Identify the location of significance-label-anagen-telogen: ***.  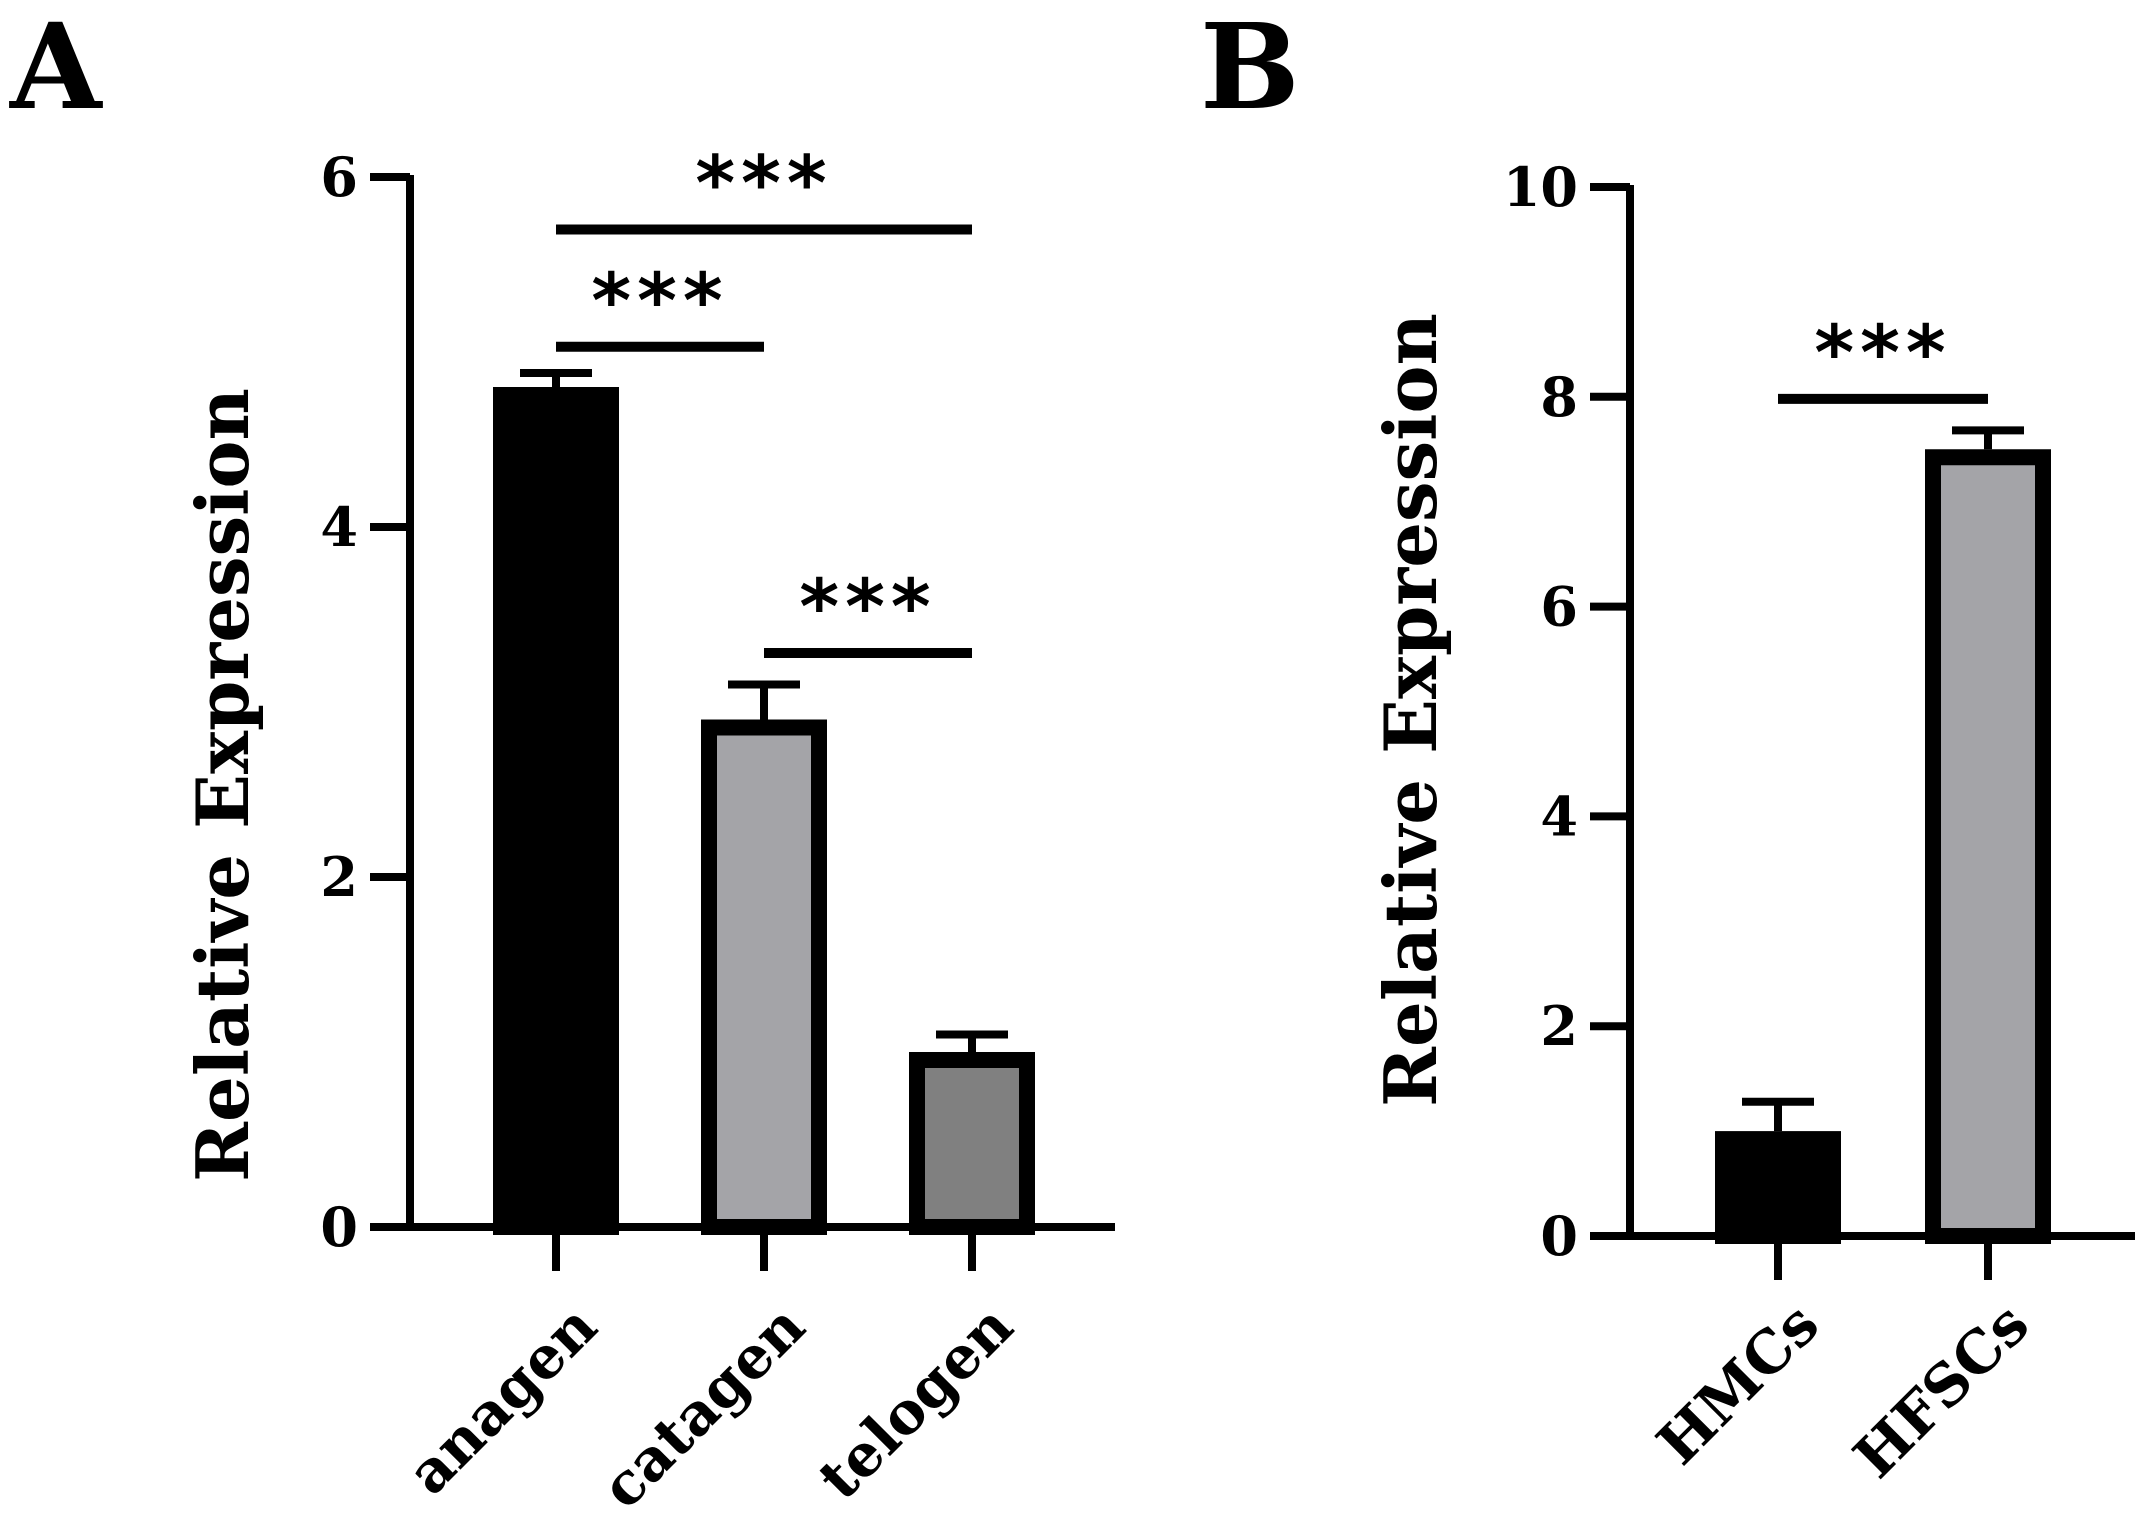
(763, 183).